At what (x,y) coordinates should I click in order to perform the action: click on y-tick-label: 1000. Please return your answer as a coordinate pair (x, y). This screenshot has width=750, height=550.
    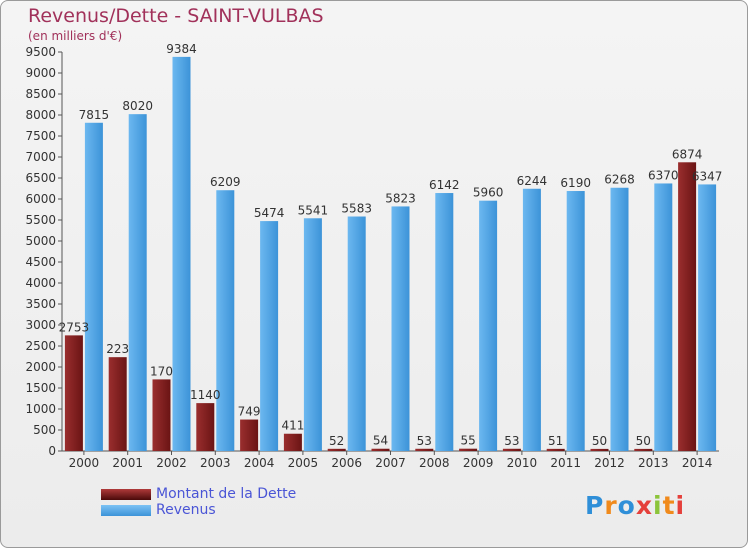
    Looking at the image, I should click on (40, 409).